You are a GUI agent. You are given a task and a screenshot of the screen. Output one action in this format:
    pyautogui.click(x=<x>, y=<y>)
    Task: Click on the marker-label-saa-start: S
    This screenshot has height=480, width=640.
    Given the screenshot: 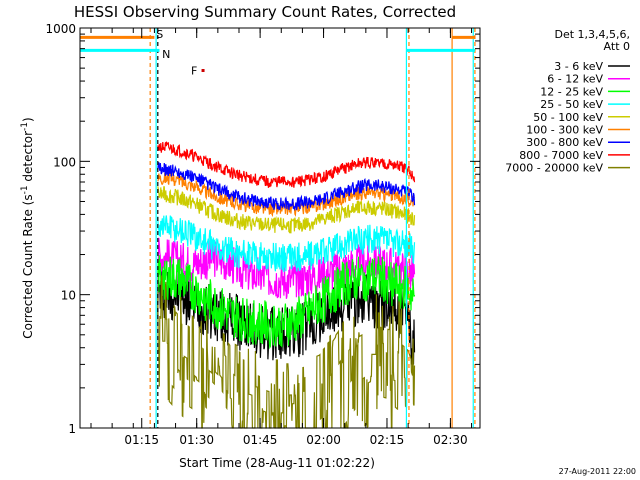 What is the action you would take?
    pyautogui.click(x=159, y=34)
    